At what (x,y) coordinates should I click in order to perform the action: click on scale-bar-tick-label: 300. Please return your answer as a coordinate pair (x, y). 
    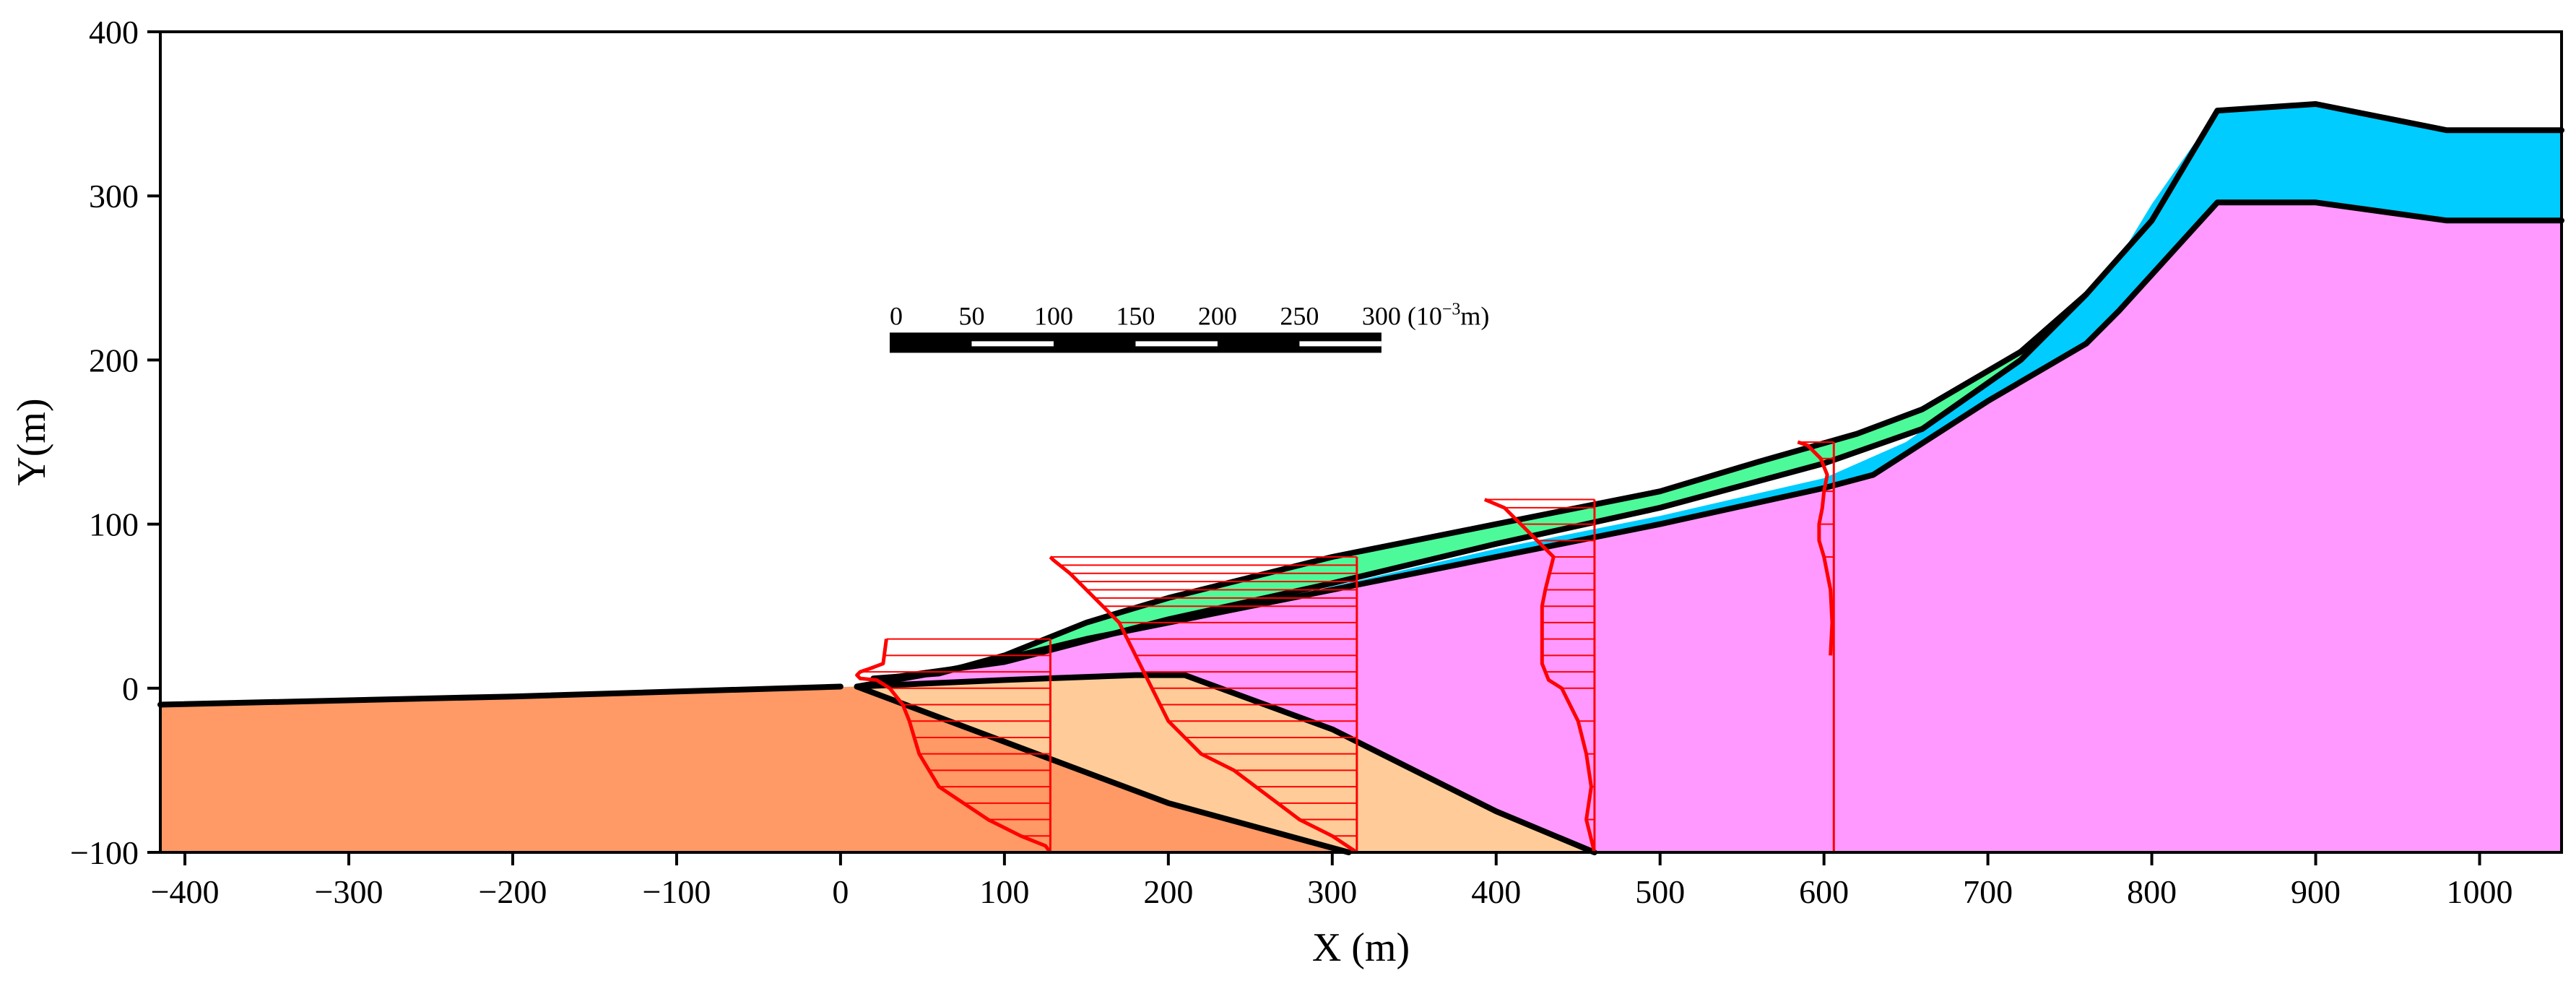
    Looking at the image, I should click on (1381, 315).